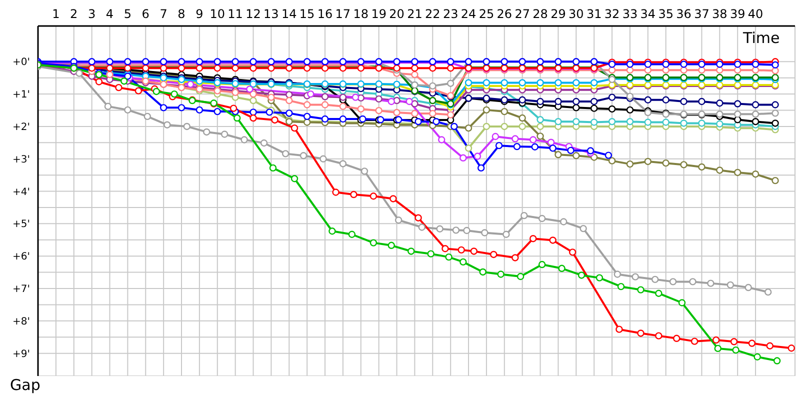 This screenshot has width=800, height=400. I want to click on y-tick-label: +3', so click(21, 160).